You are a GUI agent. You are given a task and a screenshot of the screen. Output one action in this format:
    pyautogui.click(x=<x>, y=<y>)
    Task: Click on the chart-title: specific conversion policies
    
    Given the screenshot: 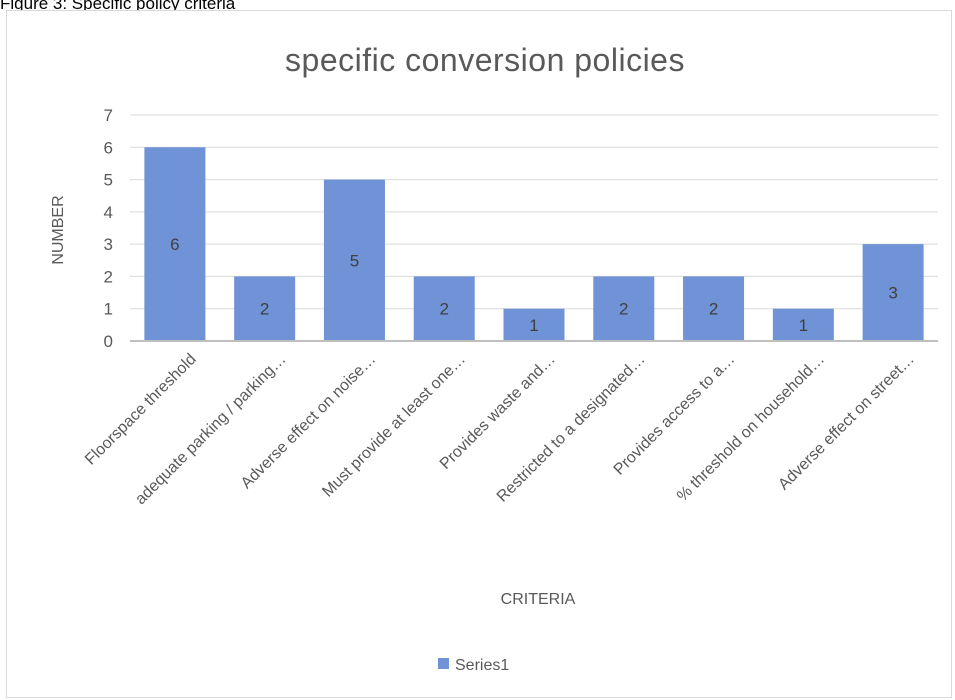 What is the action you would take?
    pyautogui.click(x=485, y=60)
    